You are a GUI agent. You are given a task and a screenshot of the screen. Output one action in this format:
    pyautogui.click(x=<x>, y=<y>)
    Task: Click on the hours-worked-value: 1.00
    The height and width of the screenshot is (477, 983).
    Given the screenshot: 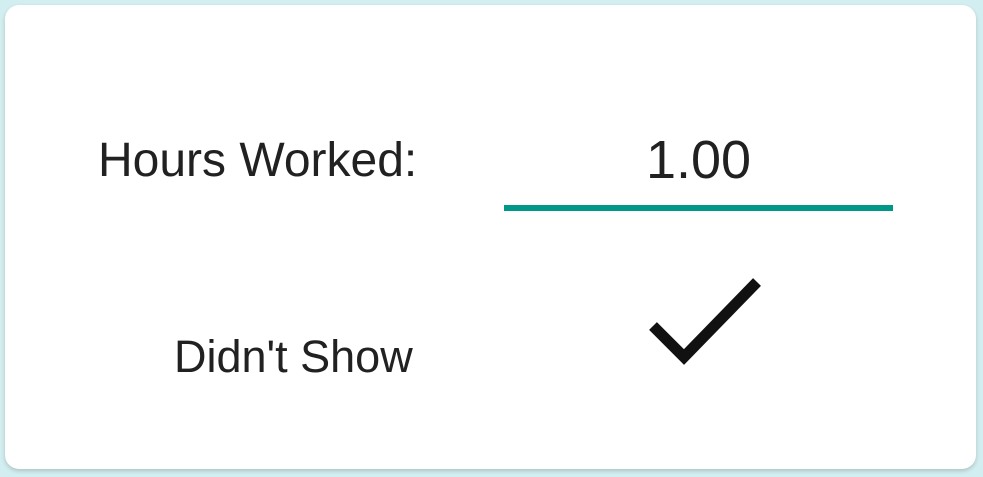 What is the action you would take?
    pyautogui.click(x=698, y=160)
    